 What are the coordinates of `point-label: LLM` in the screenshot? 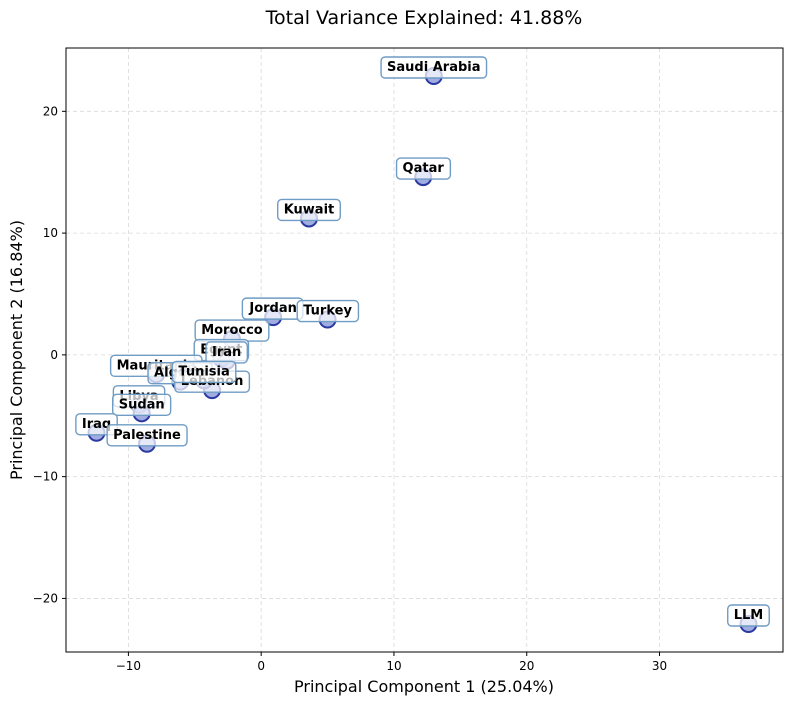 It's located at (748, 615).